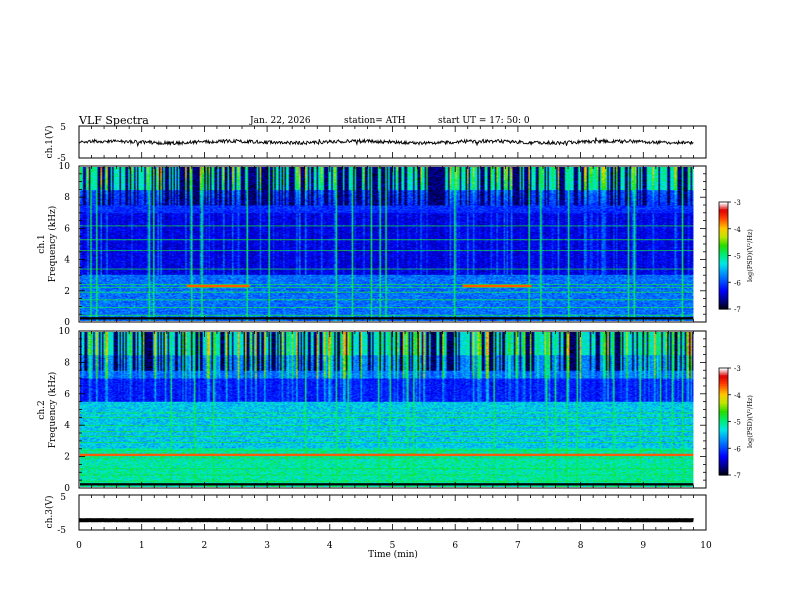 The height and width of the screenshot is (612, 792). I want to click on colorbar-tick-label: -7, so click(737, 476).